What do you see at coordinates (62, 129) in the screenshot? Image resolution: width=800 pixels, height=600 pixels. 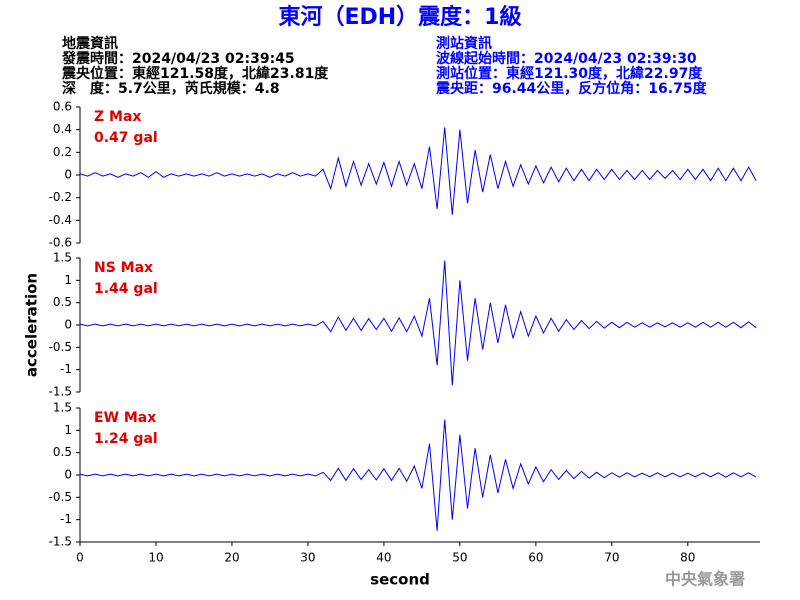 I see `y-tick-label: 0.4` at bounding box center [62, 129].